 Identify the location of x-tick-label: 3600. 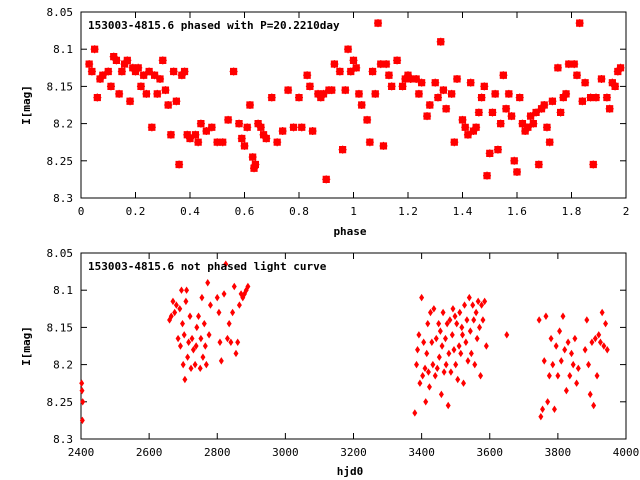
(490, 452).